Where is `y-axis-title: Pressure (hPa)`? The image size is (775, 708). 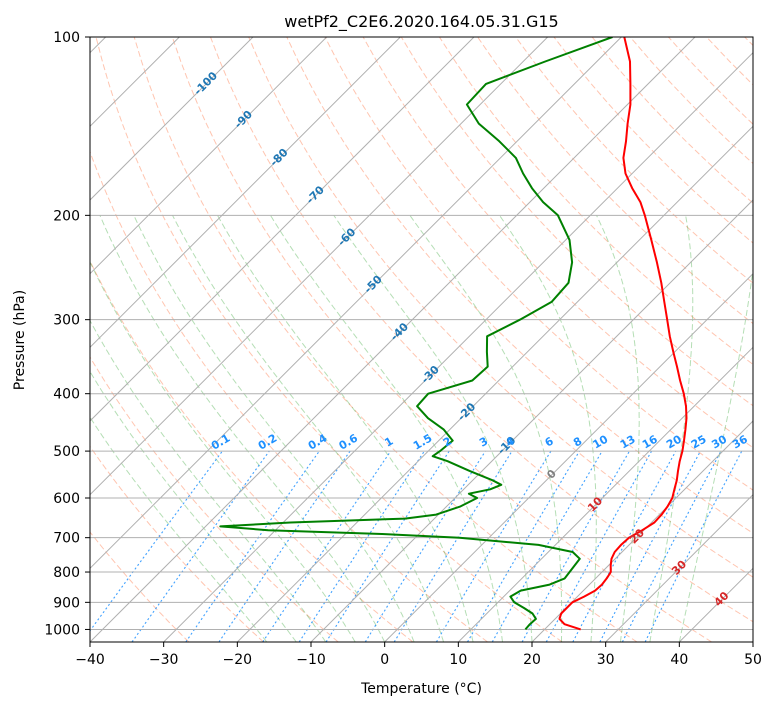 y-axis-title: Pressure (hPa) is located at coordinates (20, 340).